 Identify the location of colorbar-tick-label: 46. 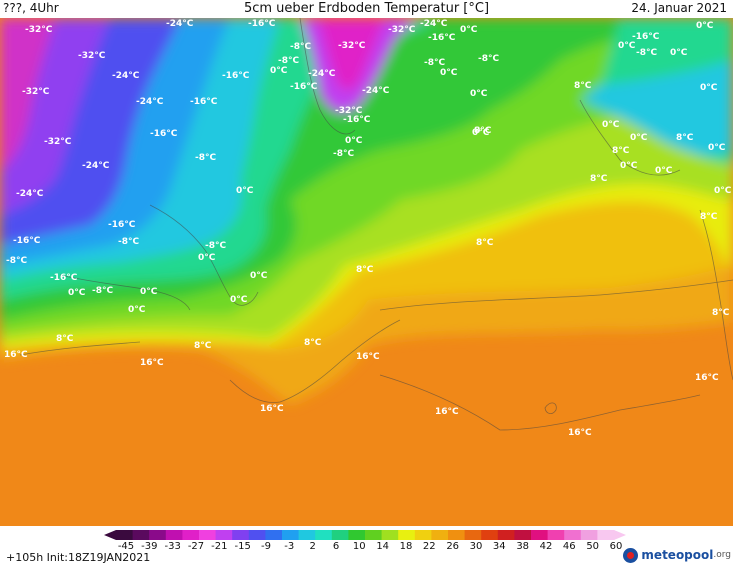
(569, 546).